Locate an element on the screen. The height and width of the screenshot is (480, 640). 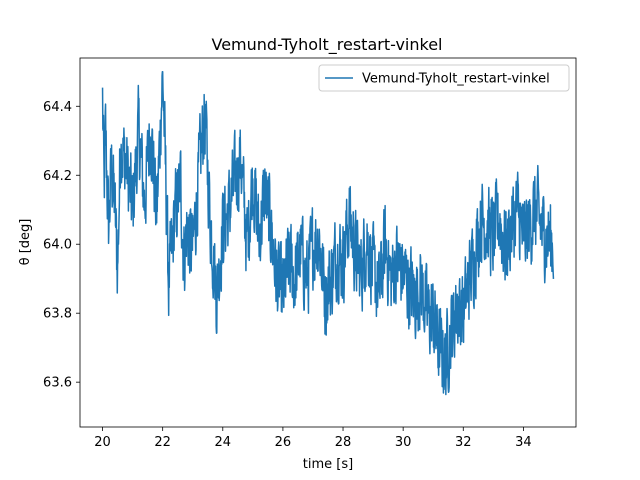
x-tick-label: 24 is located at coordinates (223, 442).